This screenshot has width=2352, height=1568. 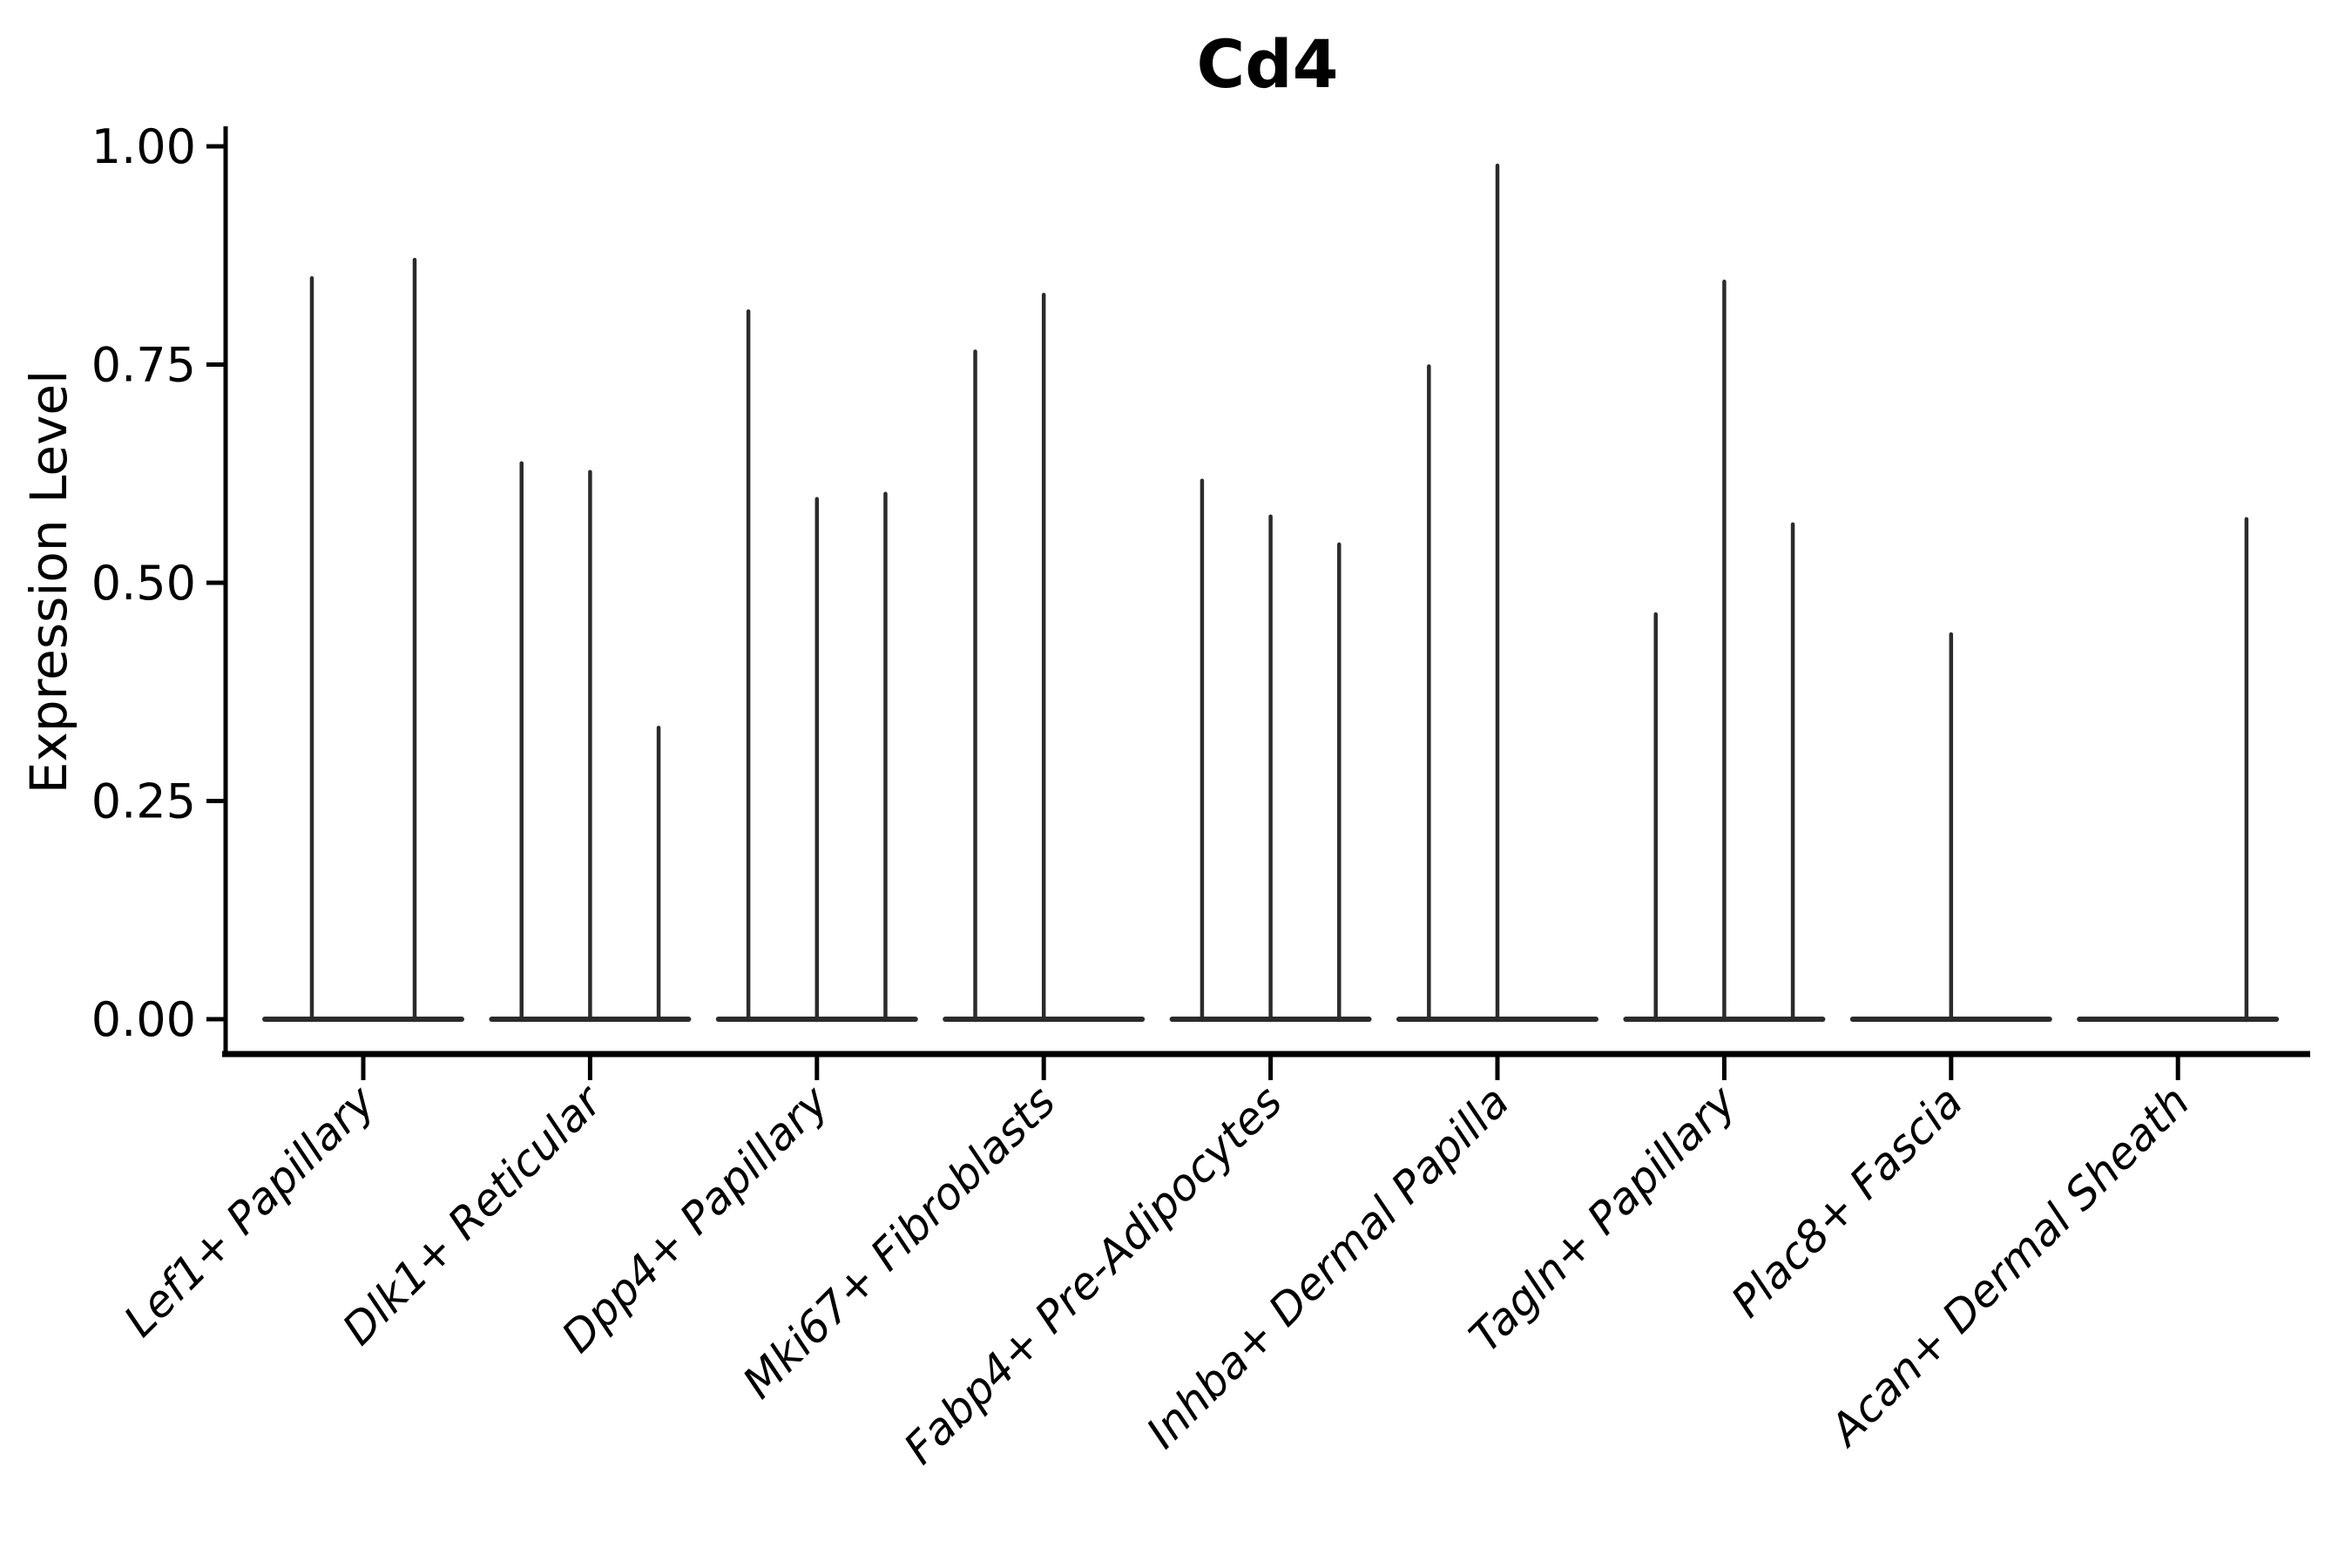 What do you see at coordinates (1267, 64) in the screenshot?
I see `chart-title: Cd4` at bounding box center [1267, 64].